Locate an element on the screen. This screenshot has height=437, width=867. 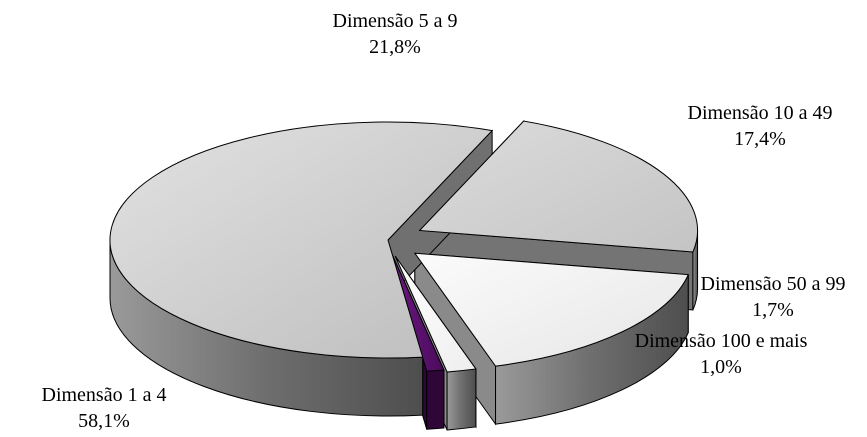
slice-50-a-99-side is located at coordinates (461, 399).